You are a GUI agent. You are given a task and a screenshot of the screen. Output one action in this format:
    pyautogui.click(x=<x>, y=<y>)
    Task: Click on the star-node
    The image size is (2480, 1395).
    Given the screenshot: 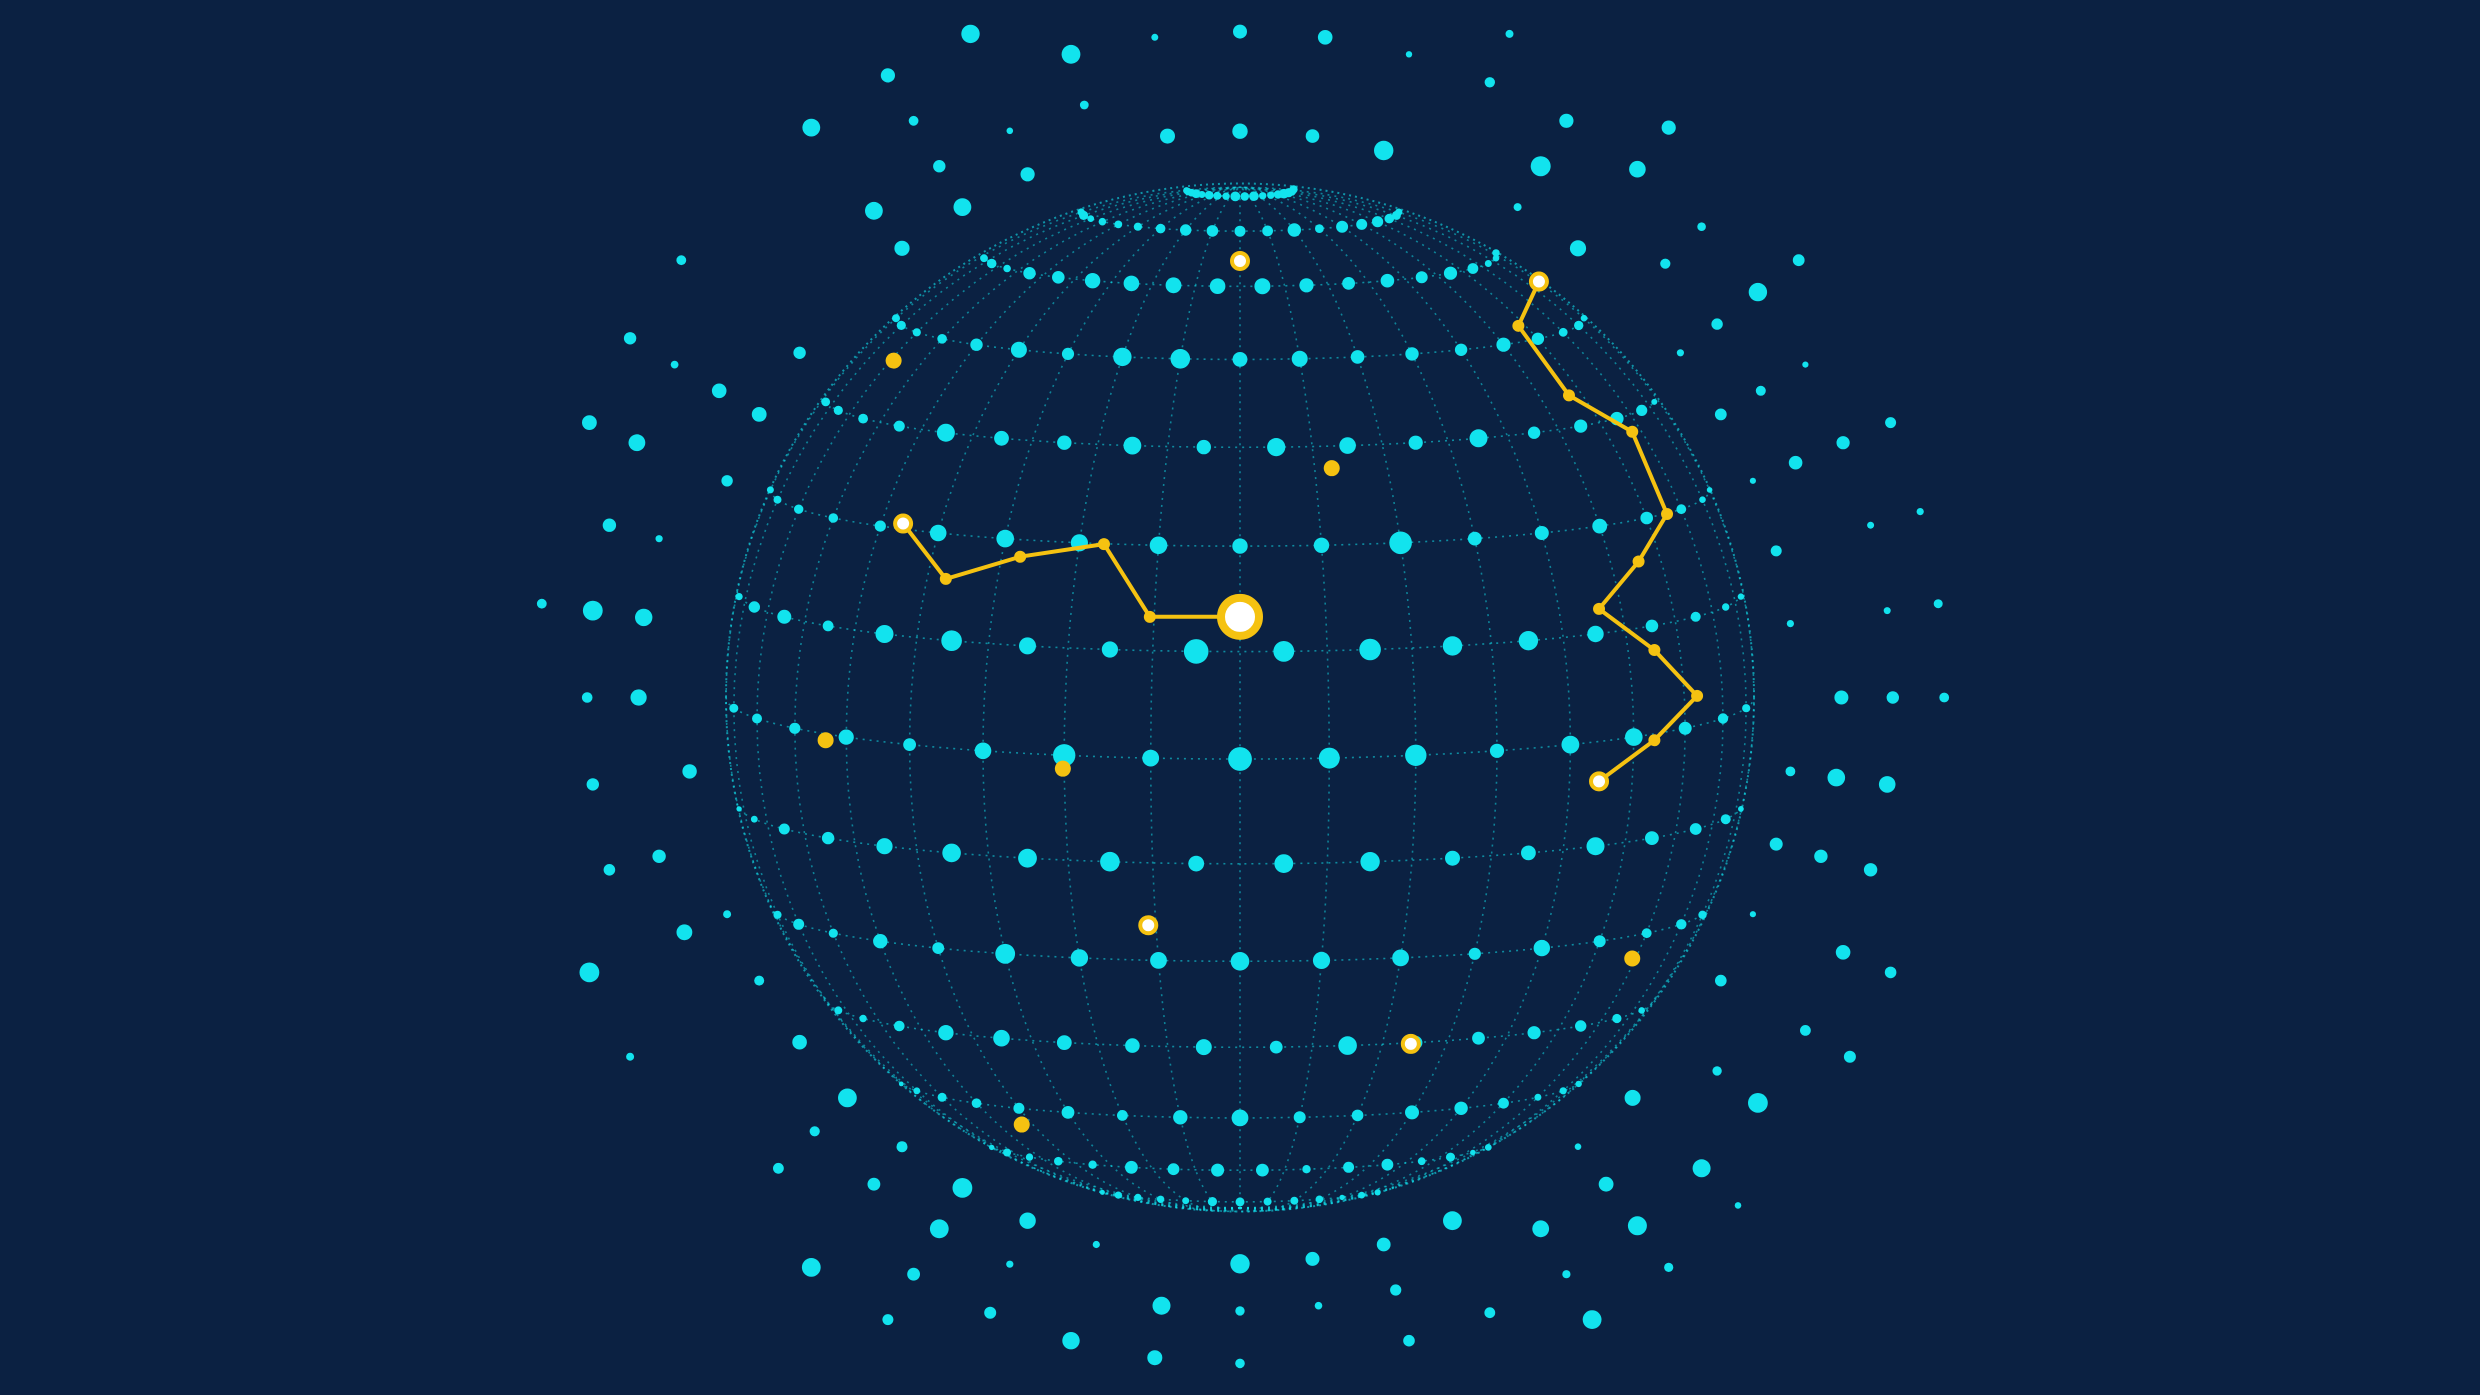 What is the action you would take?
    pyautogui.click(x=1697, y=695)
    